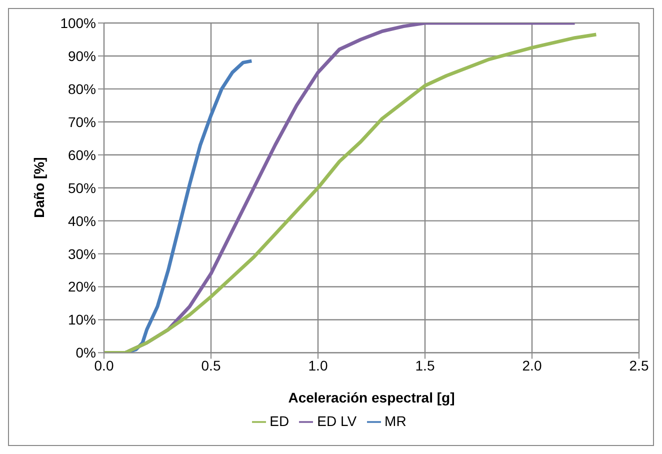  What do you see at coordinates (38, 187) in the screenshot?
I see `y-axis-title: Daño [%]` at bounding box center [38, 187].